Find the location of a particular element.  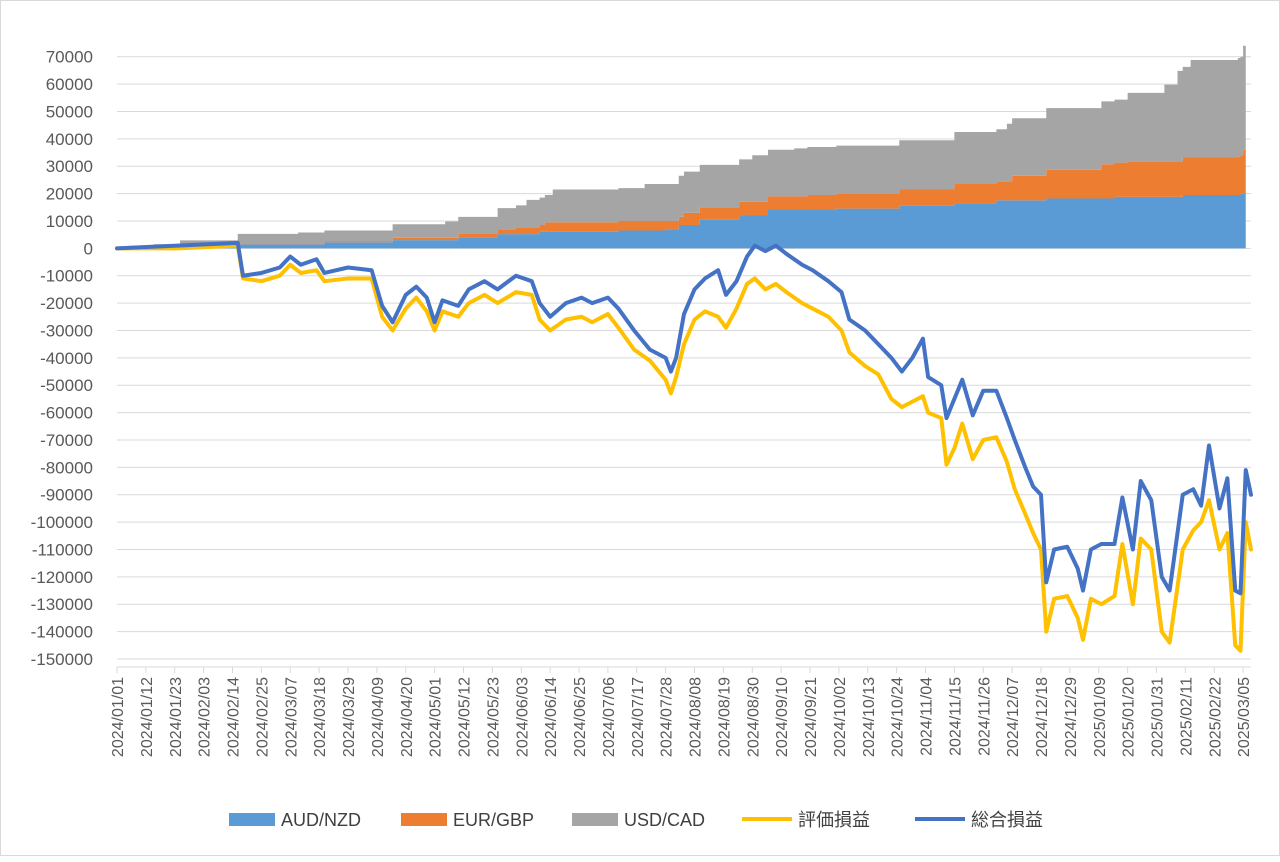

area-eur-gbp is located at coordinates (681, 198).